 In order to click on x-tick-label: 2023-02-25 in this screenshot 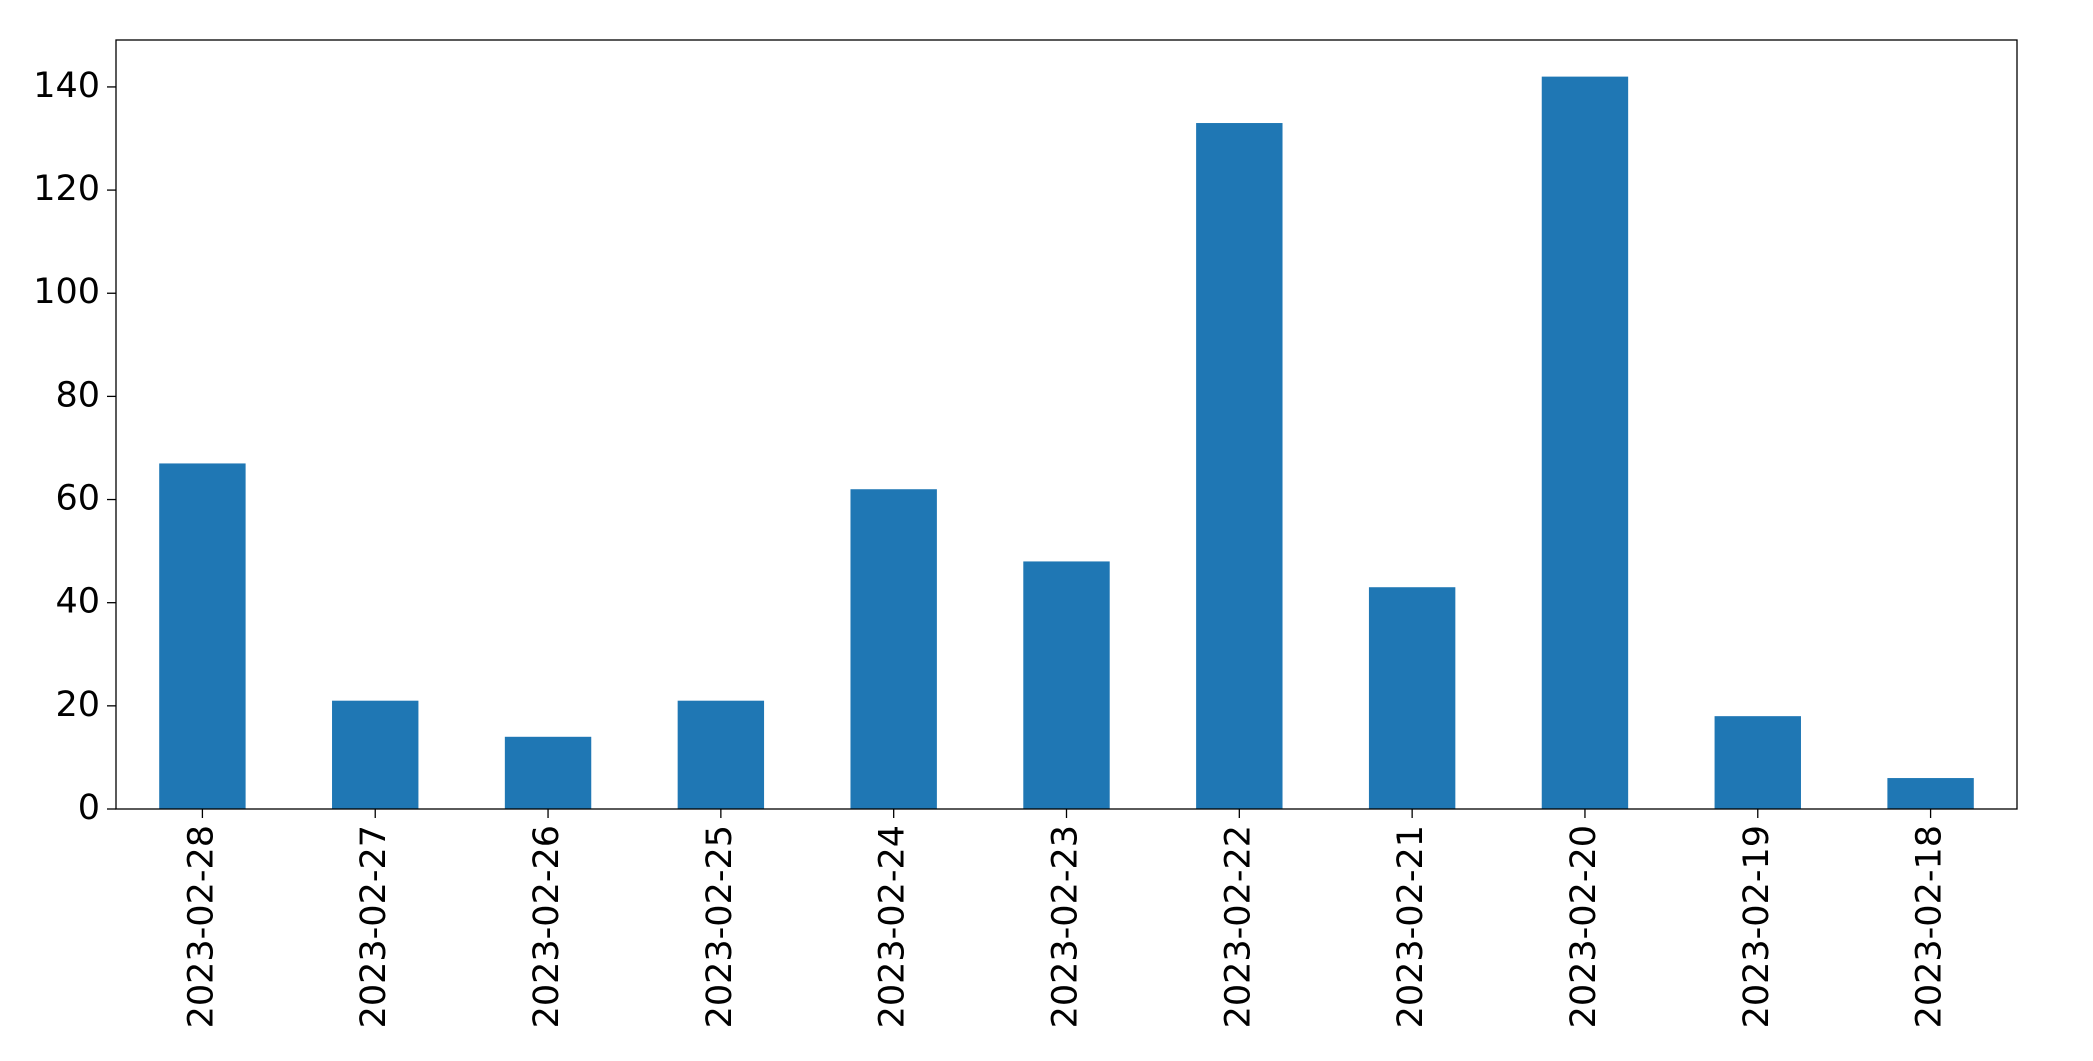, I will do `click(720, 926)`.